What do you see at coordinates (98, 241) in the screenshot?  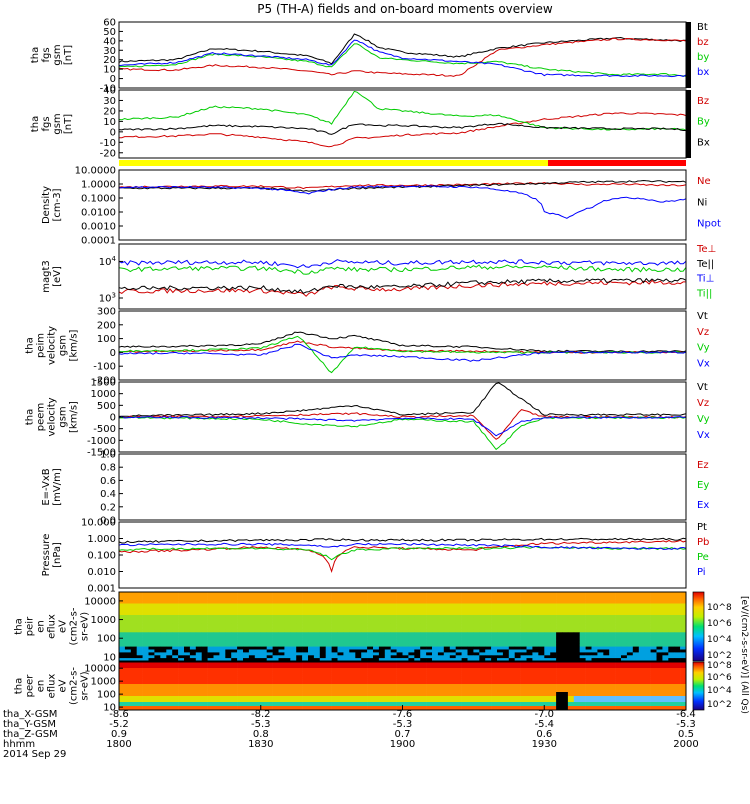 I see `y-tick-label: 0.0001` at bounding box center [98, 241].